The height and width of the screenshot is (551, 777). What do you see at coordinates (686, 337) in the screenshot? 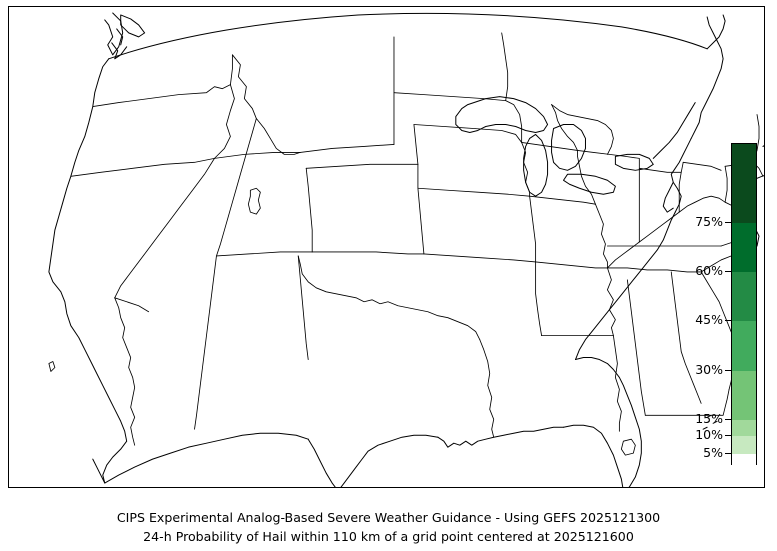
I see `state-line-al-ga` at bounding box center [686, 337].